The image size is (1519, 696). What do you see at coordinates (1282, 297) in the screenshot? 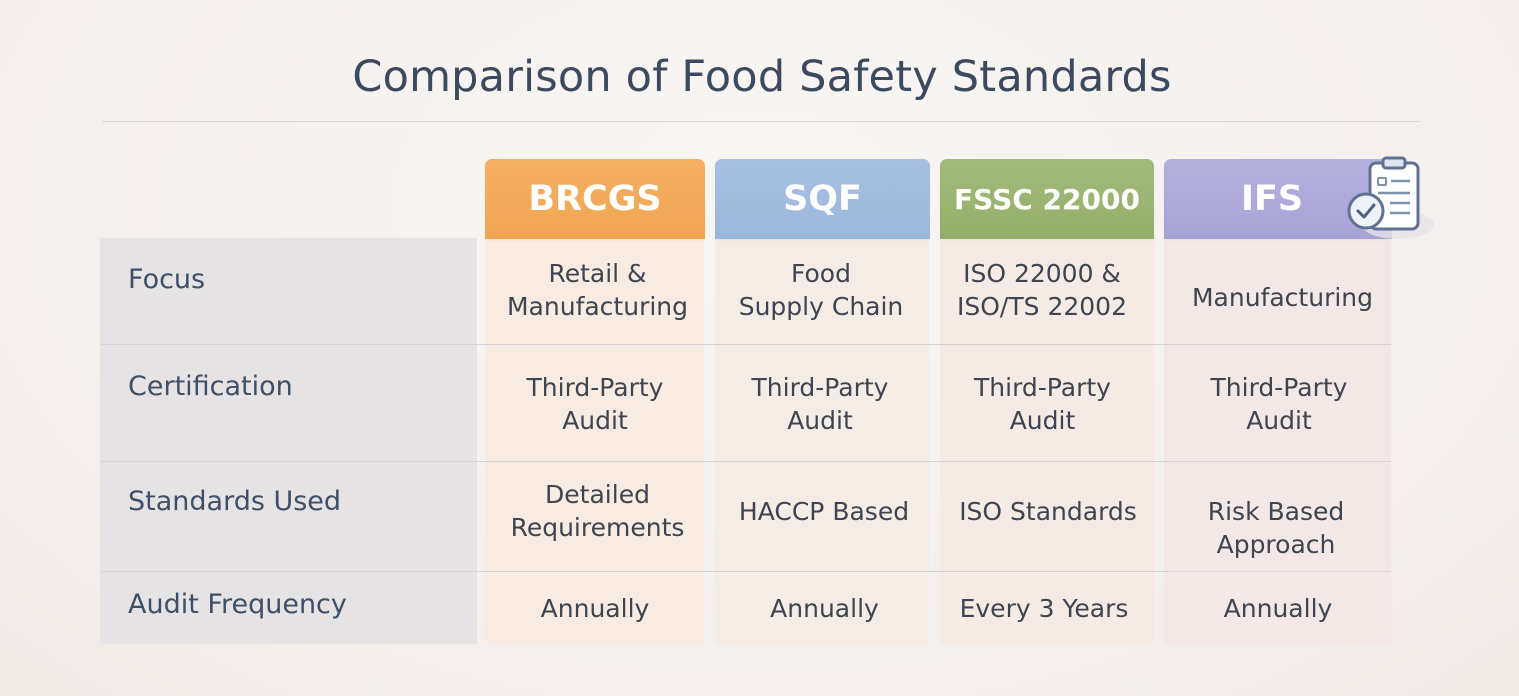
I see `cell-focus-ifs: Manufacturing` at bounding box center [1282, 297].